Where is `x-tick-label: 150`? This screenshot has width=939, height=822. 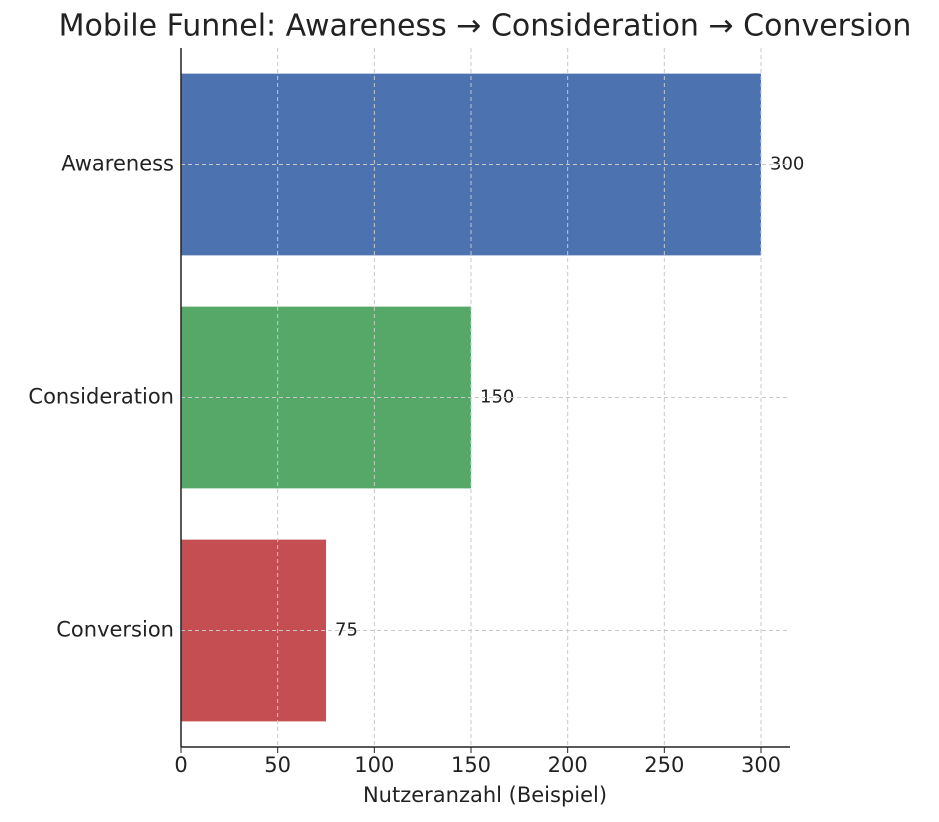 x-tick-label: 150 is located at coordinates (471, 765).